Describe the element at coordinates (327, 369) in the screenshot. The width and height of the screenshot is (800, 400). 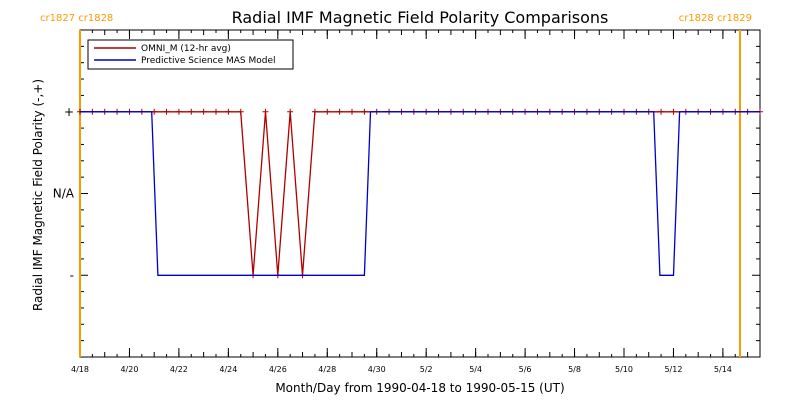
I see `x-tick-label: 4/28` at that location.